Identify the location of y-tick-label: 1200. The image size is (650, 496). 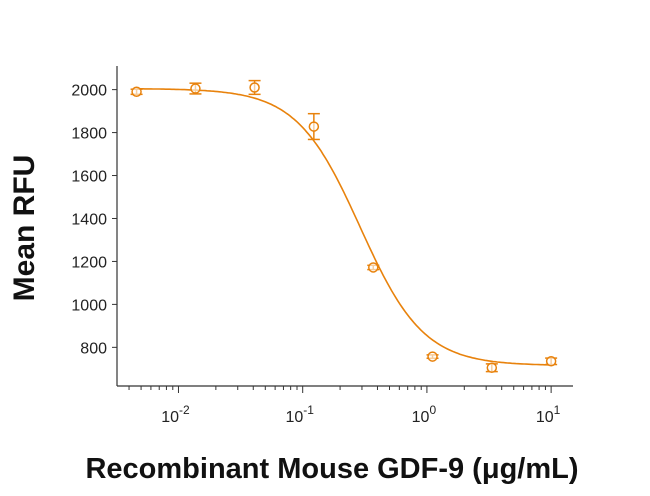
(89, 262).